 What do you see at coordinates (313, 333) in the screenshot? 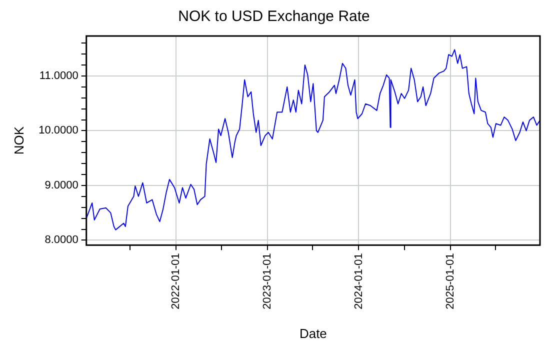
I see `x-axis-title: Date` at bounding box center [313, 333].